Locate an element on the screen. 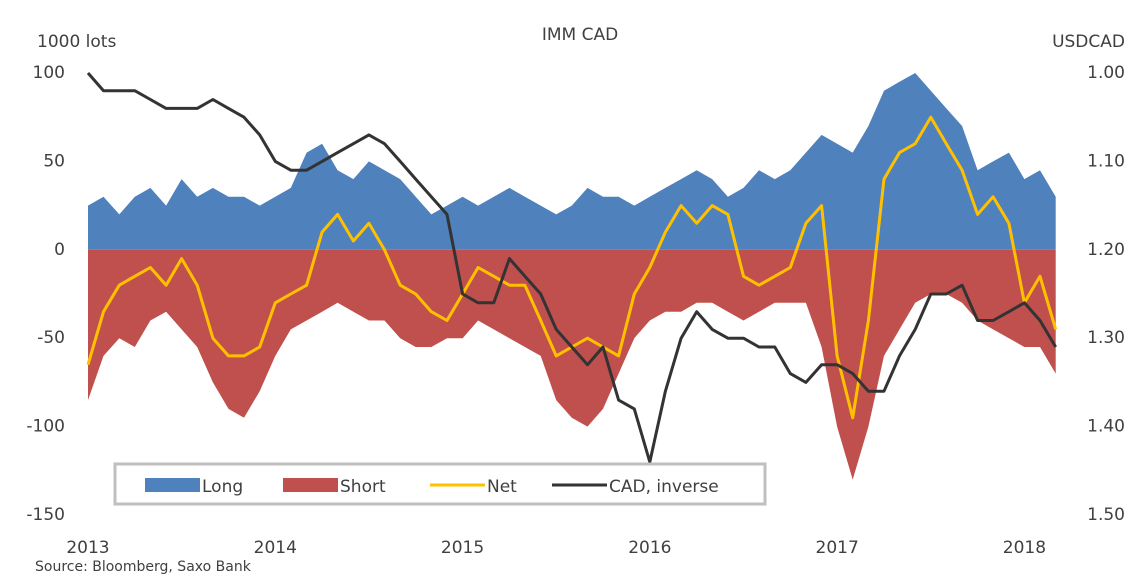 The width and height of the screenshot is (1145, 577). y2-tick-label: 1.40 is located at coordinates (1106, 427).